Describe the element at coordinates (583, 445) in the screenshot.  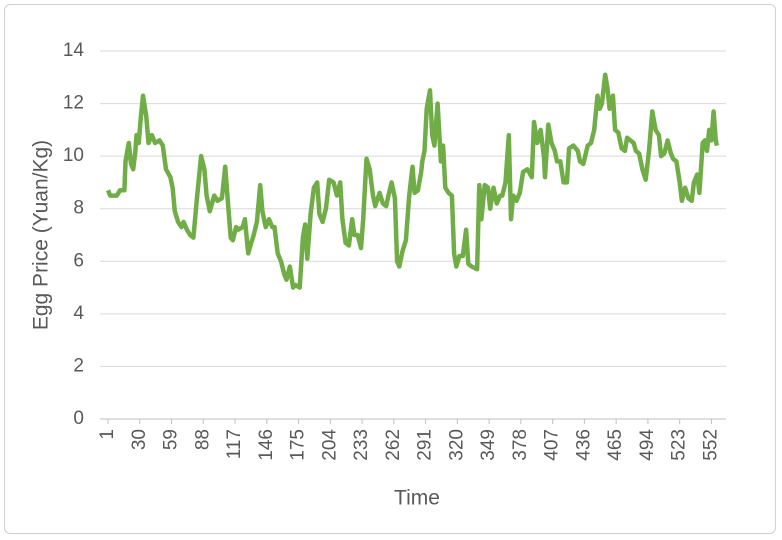
I see `x-tick-label: 436` at that location.